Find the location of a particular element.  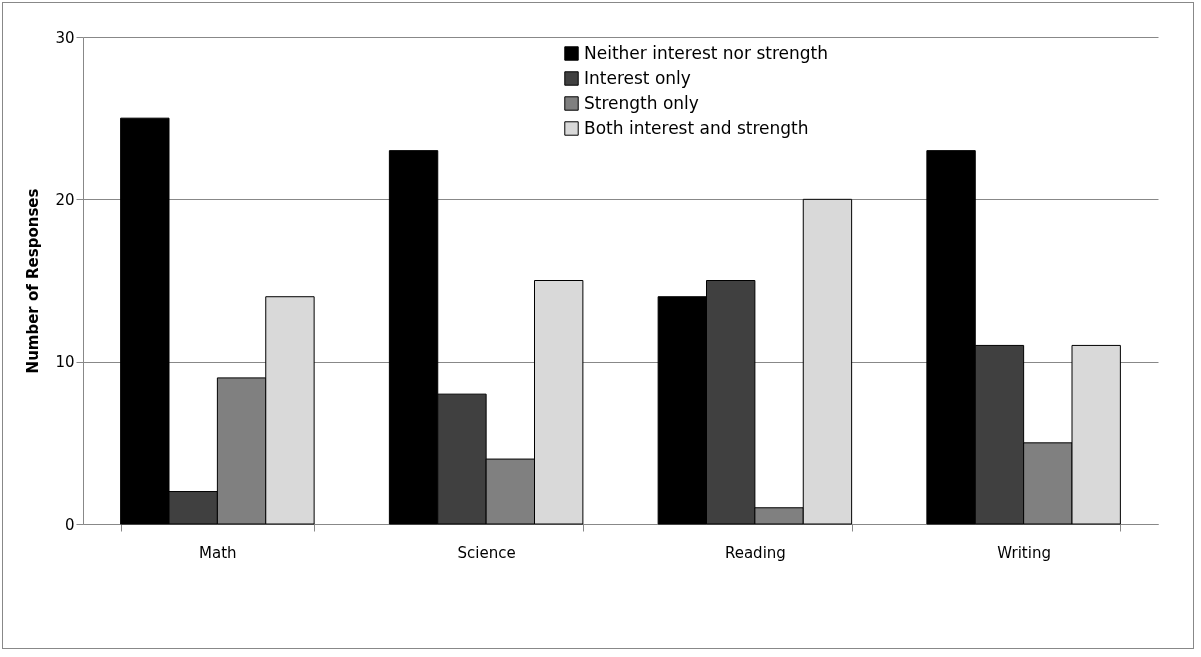

x-tick-label: Writing is located at coordinates (1024, 552).